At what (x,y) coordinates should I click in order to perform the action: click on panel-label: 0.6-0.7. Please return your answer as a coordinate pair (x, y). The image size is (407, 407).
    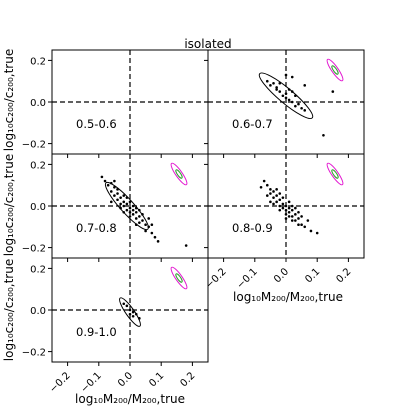
    Looking at the image, I should click on (252, 124).